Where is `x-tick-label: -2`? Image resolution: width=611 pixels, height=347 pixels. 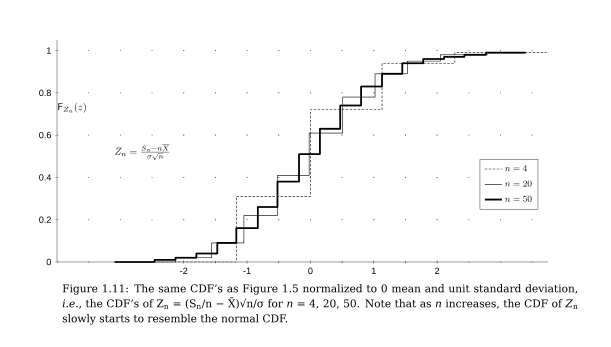
x-tick-label: -2 is located at coordinates (184, 271).